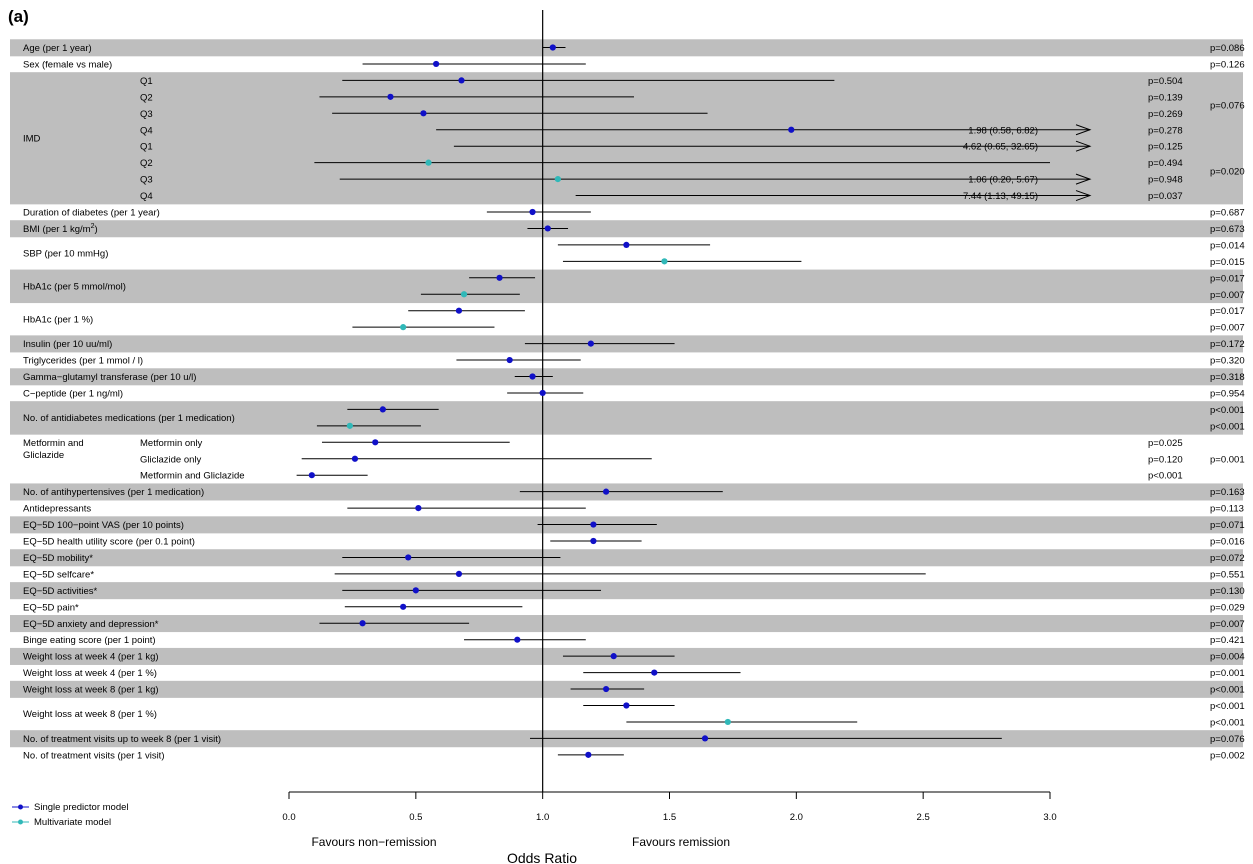 The width and height of the screenshot is (1253, 864). I want to click on group-pvalue: p=0.001, so click(1227, 459).